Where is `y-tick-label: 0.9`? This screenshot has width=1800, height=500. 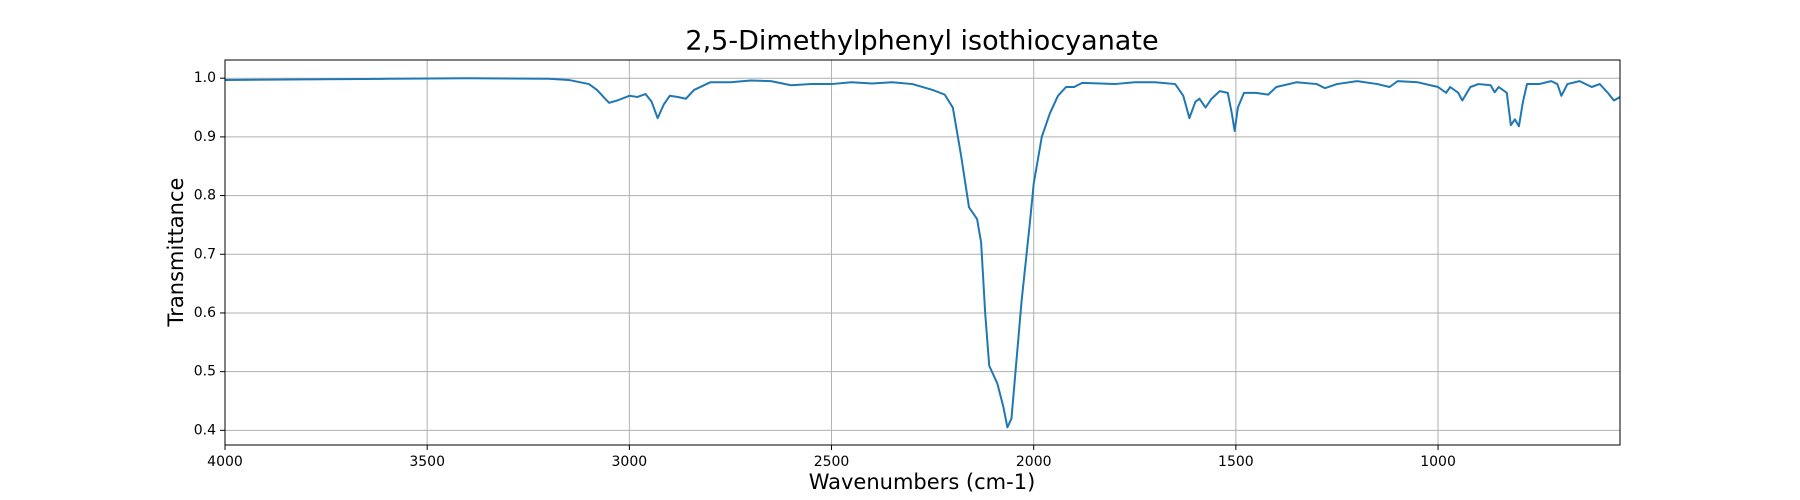 y-tick-label: 0.9 is located at coordinates (205, 137).